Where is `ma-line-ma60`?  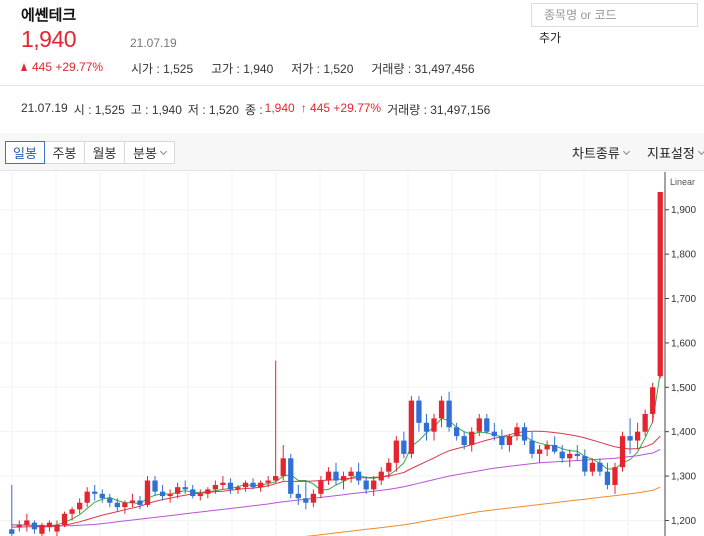 ma-line-ma60 is located at coordinates (336, 487).